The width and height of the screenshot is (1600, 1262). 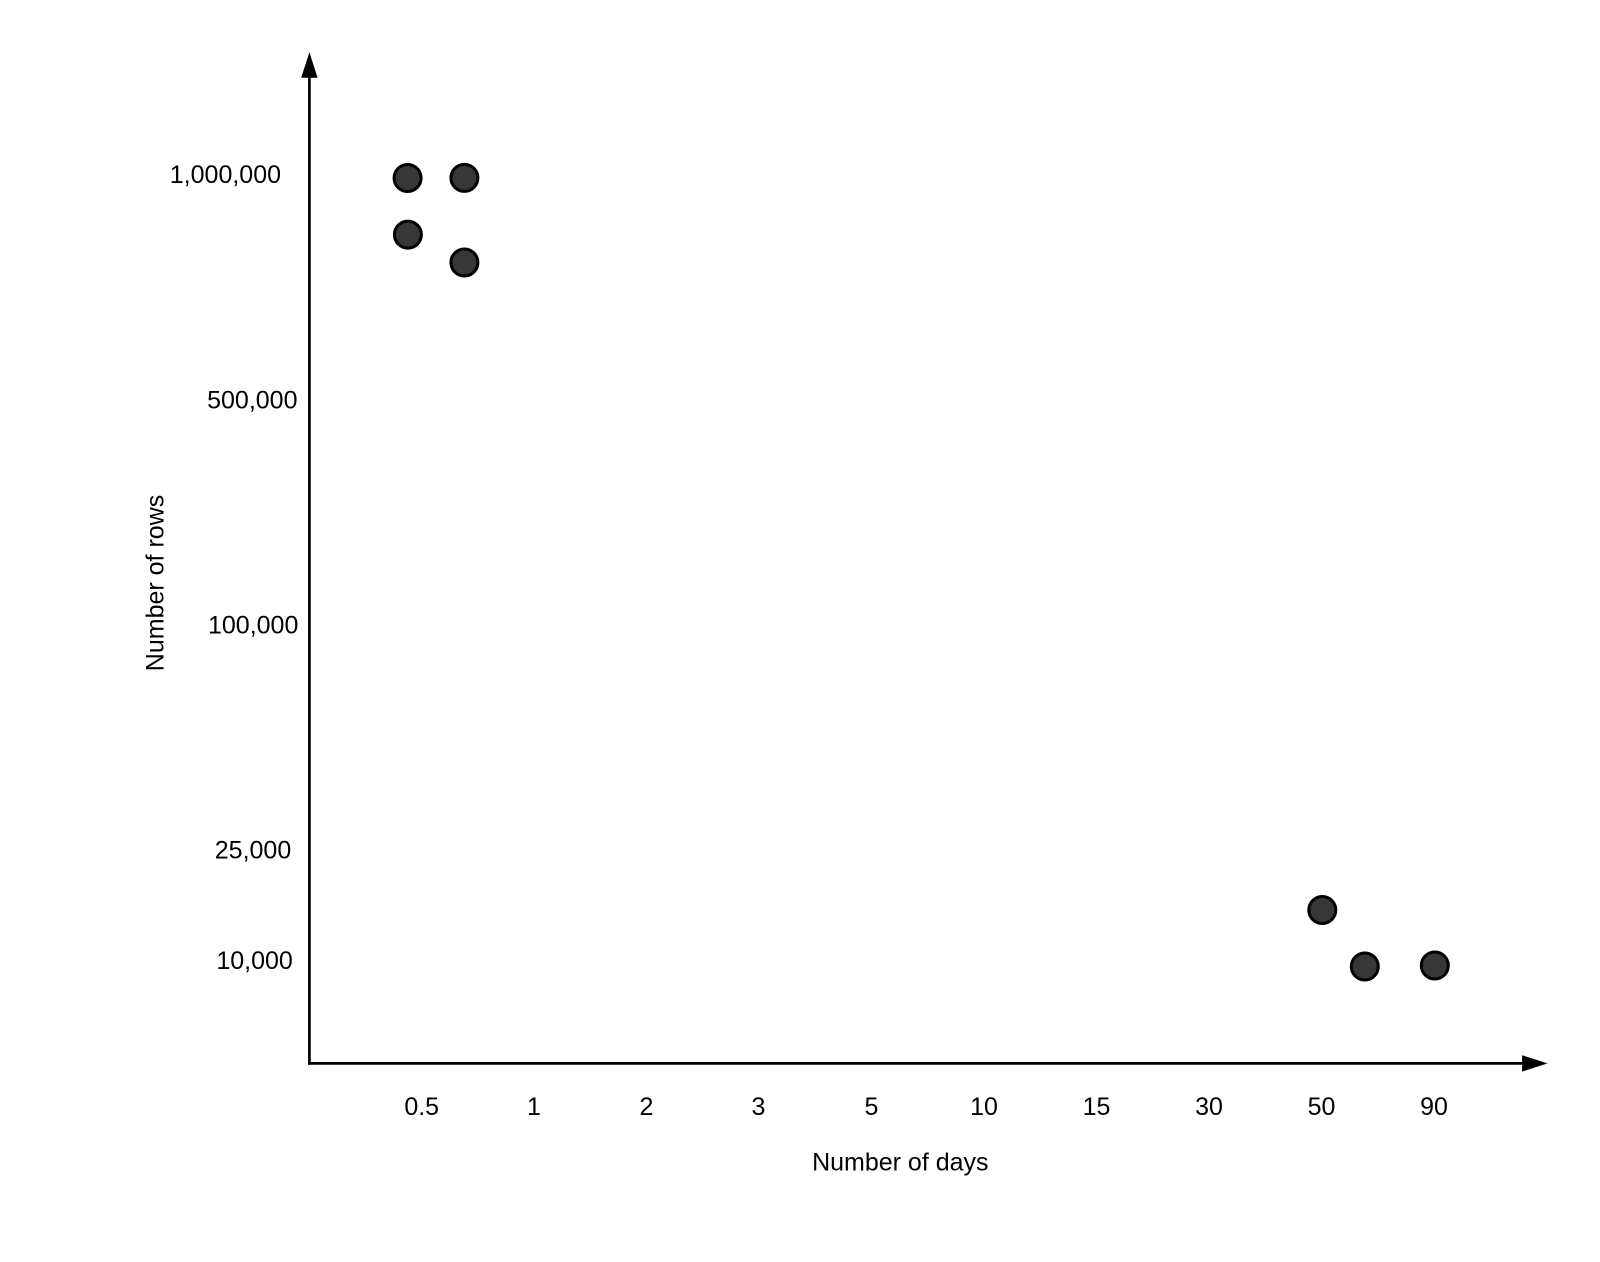 What do you see at coordinates (534, 1107) in the screenshot?
I see `svg-text: 1` at bounding box center [534, 1107].